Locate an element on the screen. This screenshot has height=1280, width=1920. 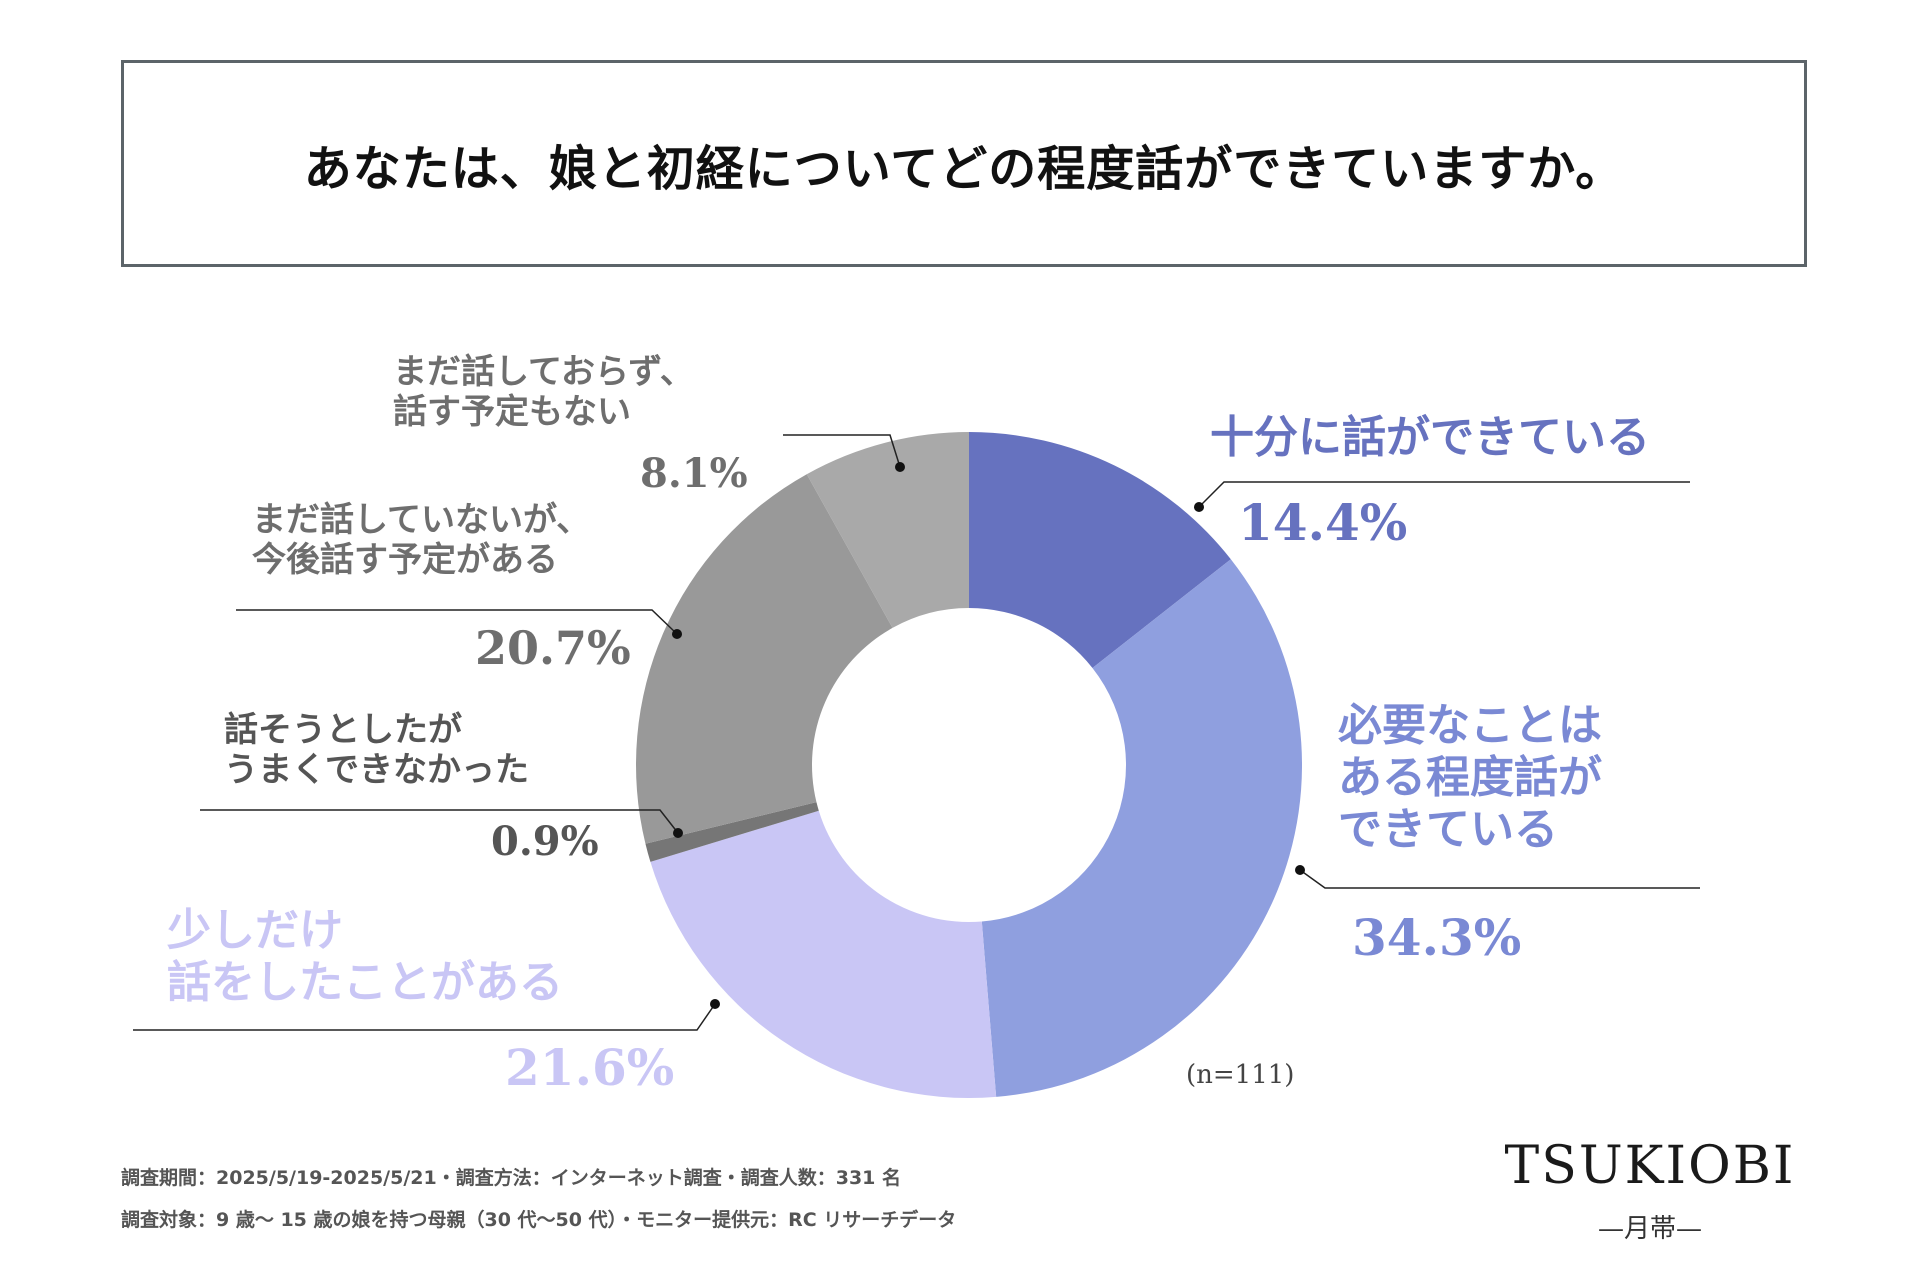
slice-value-2: 21.6% is located at coordinates (590, 1067).